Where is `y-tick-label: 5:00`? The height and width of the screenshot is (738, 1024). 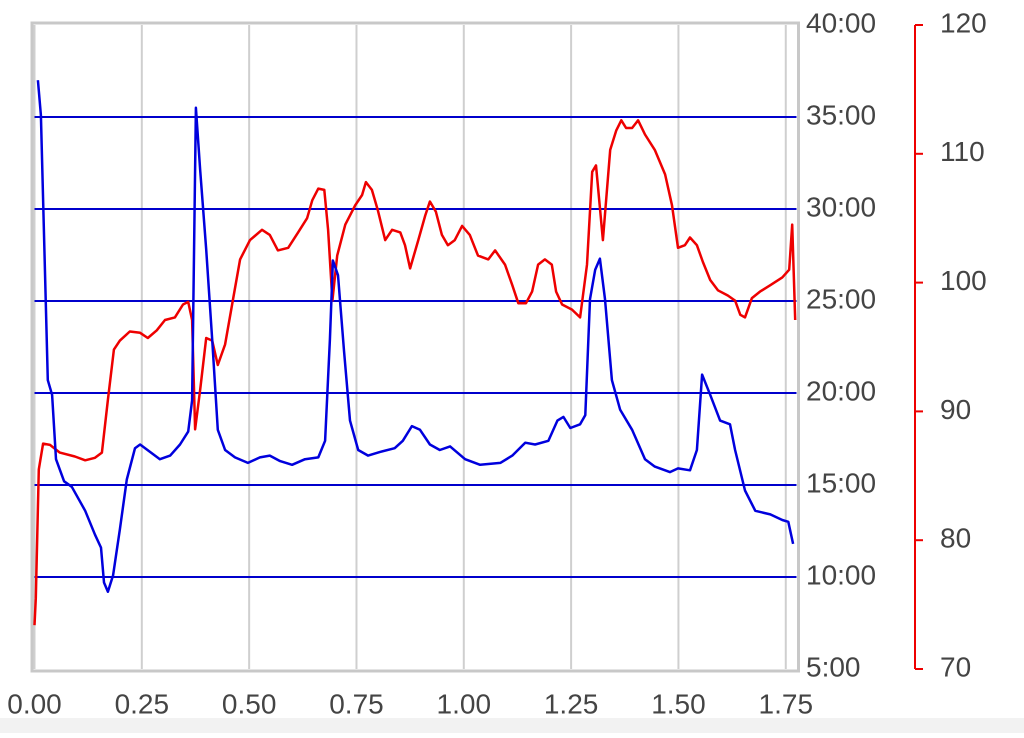
y-tick-label: 5:00 is located at coordinates (833, 666).